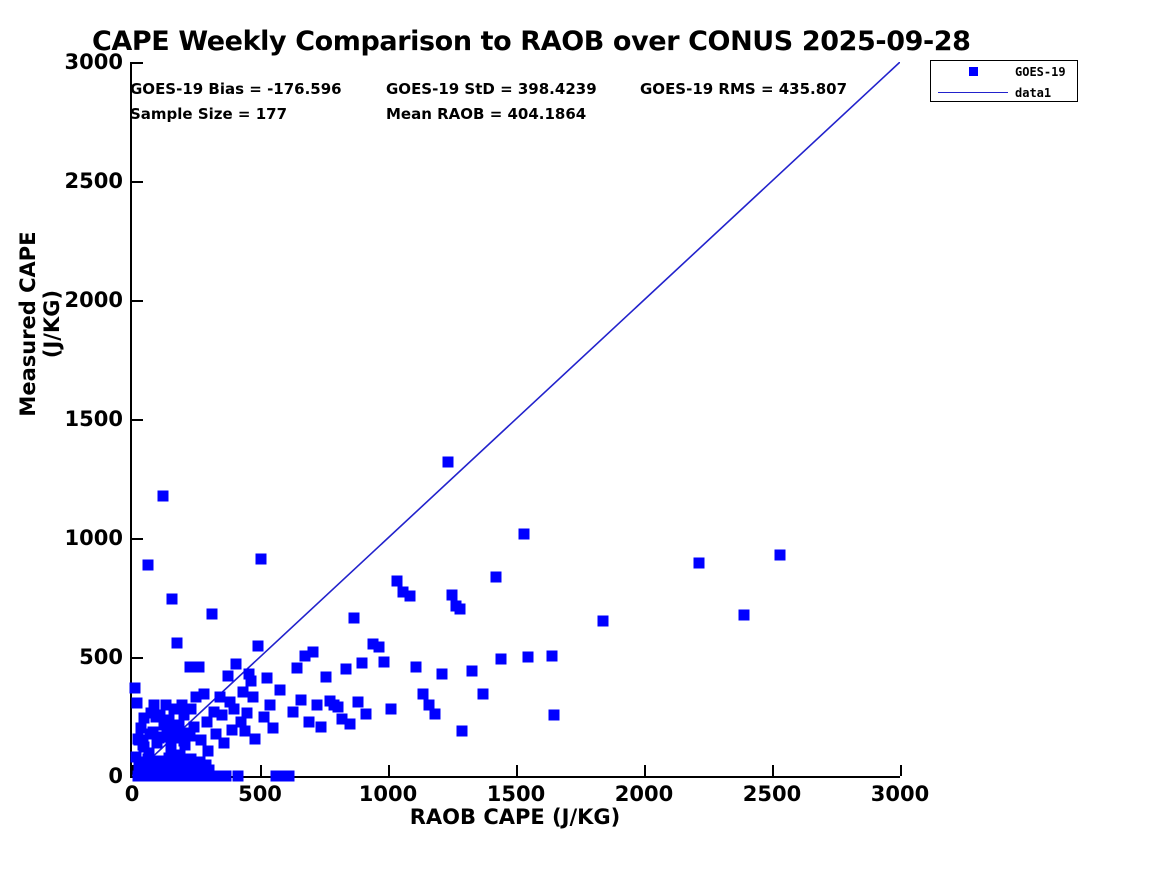  What do you see at coordinates (516, 794) in the screenshot?
I see `x-axis-tick-label: 1500` at bounding box center [516, 794].